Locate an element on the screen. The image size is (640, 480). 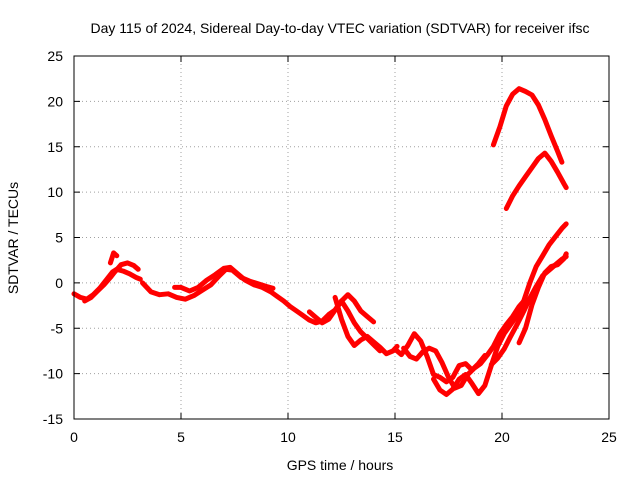
x-tick-label: 5 is located at coordinates (181, 437).